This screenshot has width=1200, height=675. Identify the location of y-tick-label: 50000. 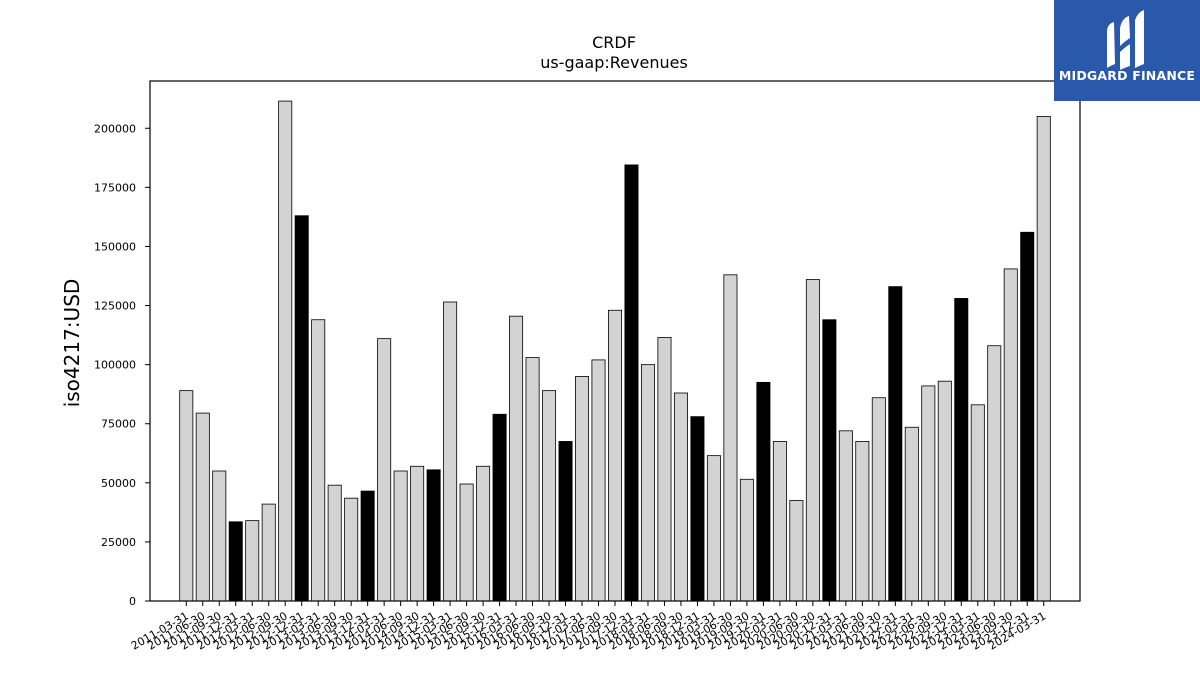
(118, 483).